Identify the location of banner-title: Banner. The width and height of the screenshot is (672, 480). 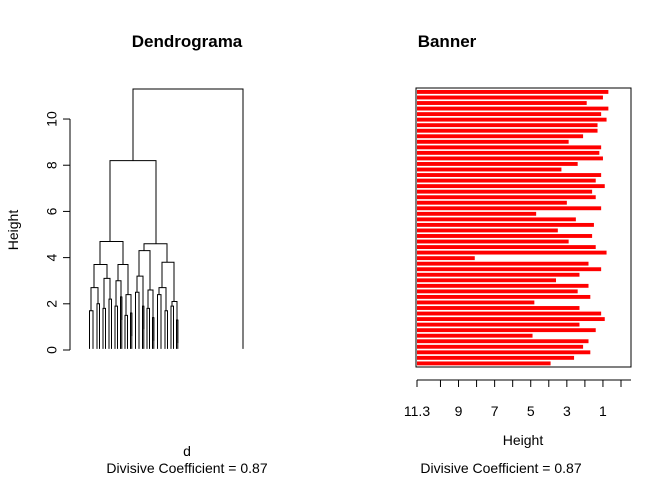
(447, 41).